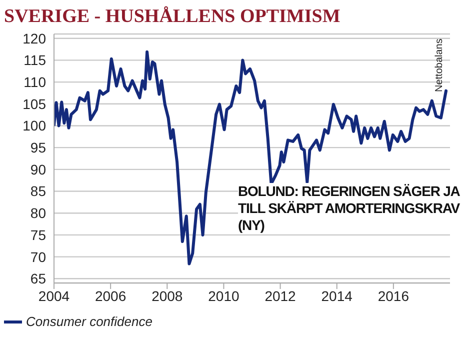 The height and width of the screenshot is (346, 472). Describe the element at coordinates (34, 38) in the screenshot. I see `y-tick-label: 120` at that location.